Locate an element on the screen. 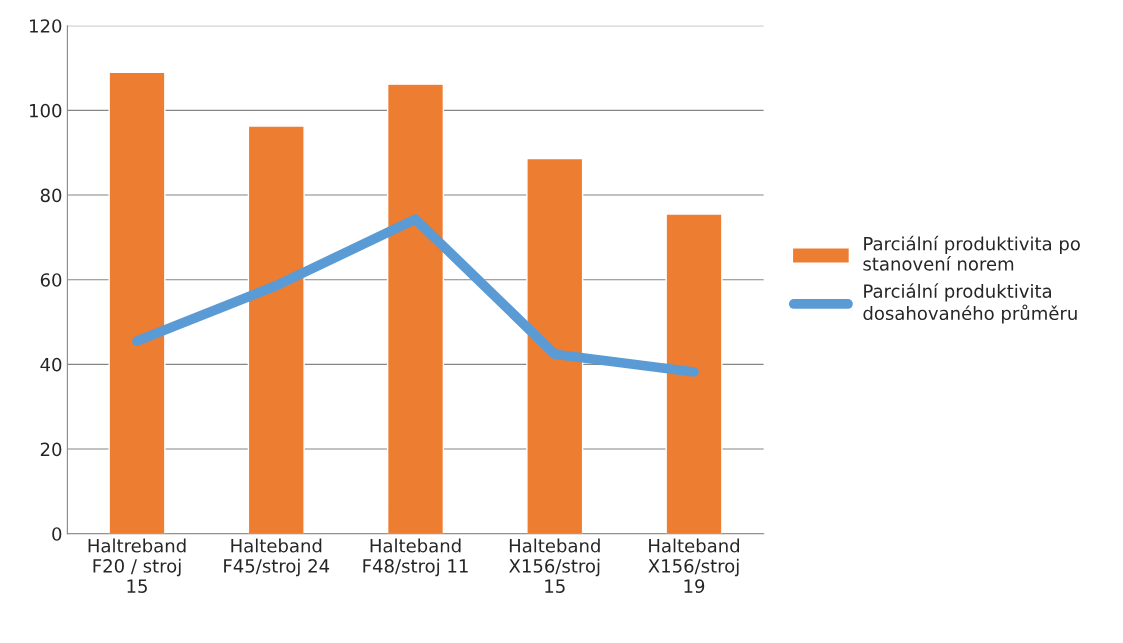 Image resolution: width=1123 pixels, height=643 pixels. x-tick-label: Halteband F48/stroj 11 is located at coordinates (415, 557).